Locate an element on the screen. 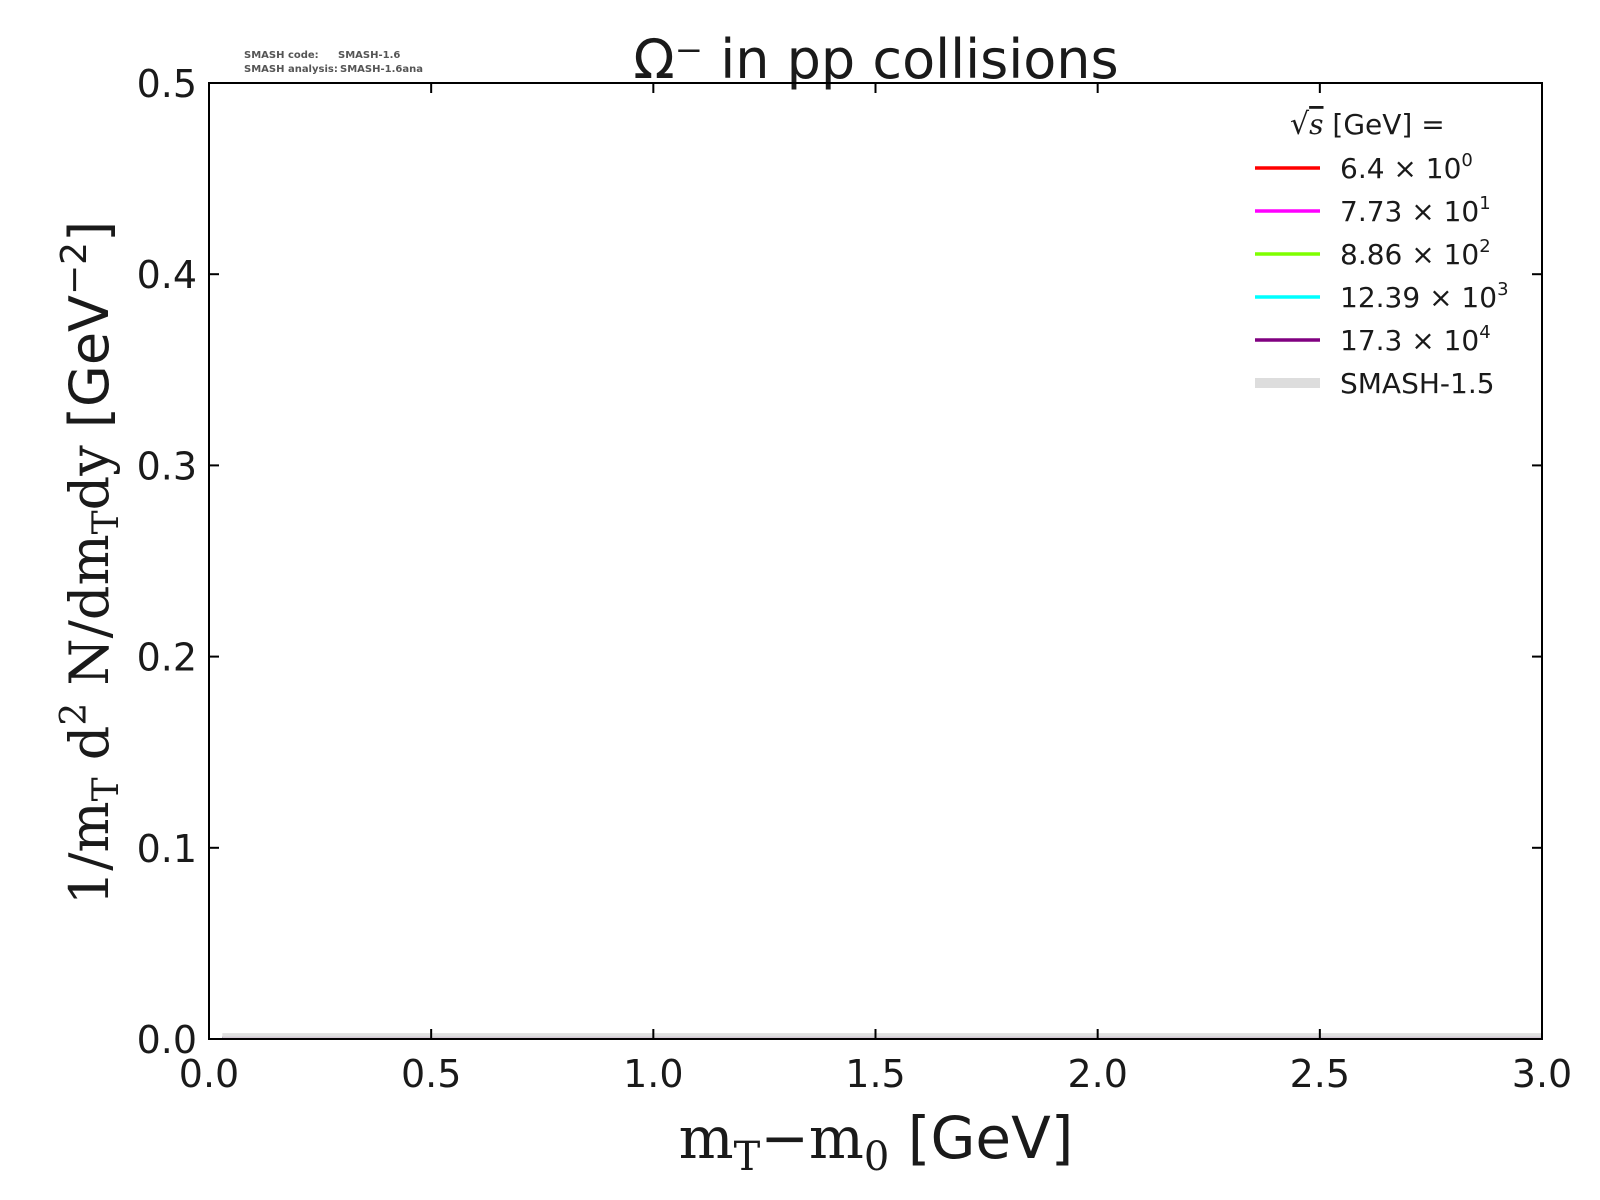 The image size is (1600, 1200). xlabel-dash-m: −m is located at coordinates (812, 1138).